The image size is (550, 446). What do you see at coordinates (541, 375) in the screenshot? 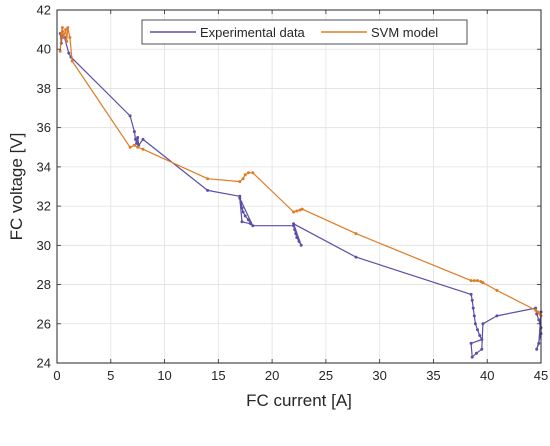
I see `x-tick-label: 45` at bounding box center [541, 375].